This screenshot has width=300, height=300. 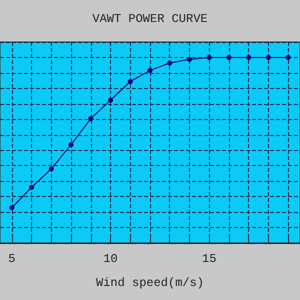 I want to click on x-tick-label: 15, so click(x=209, y=259).